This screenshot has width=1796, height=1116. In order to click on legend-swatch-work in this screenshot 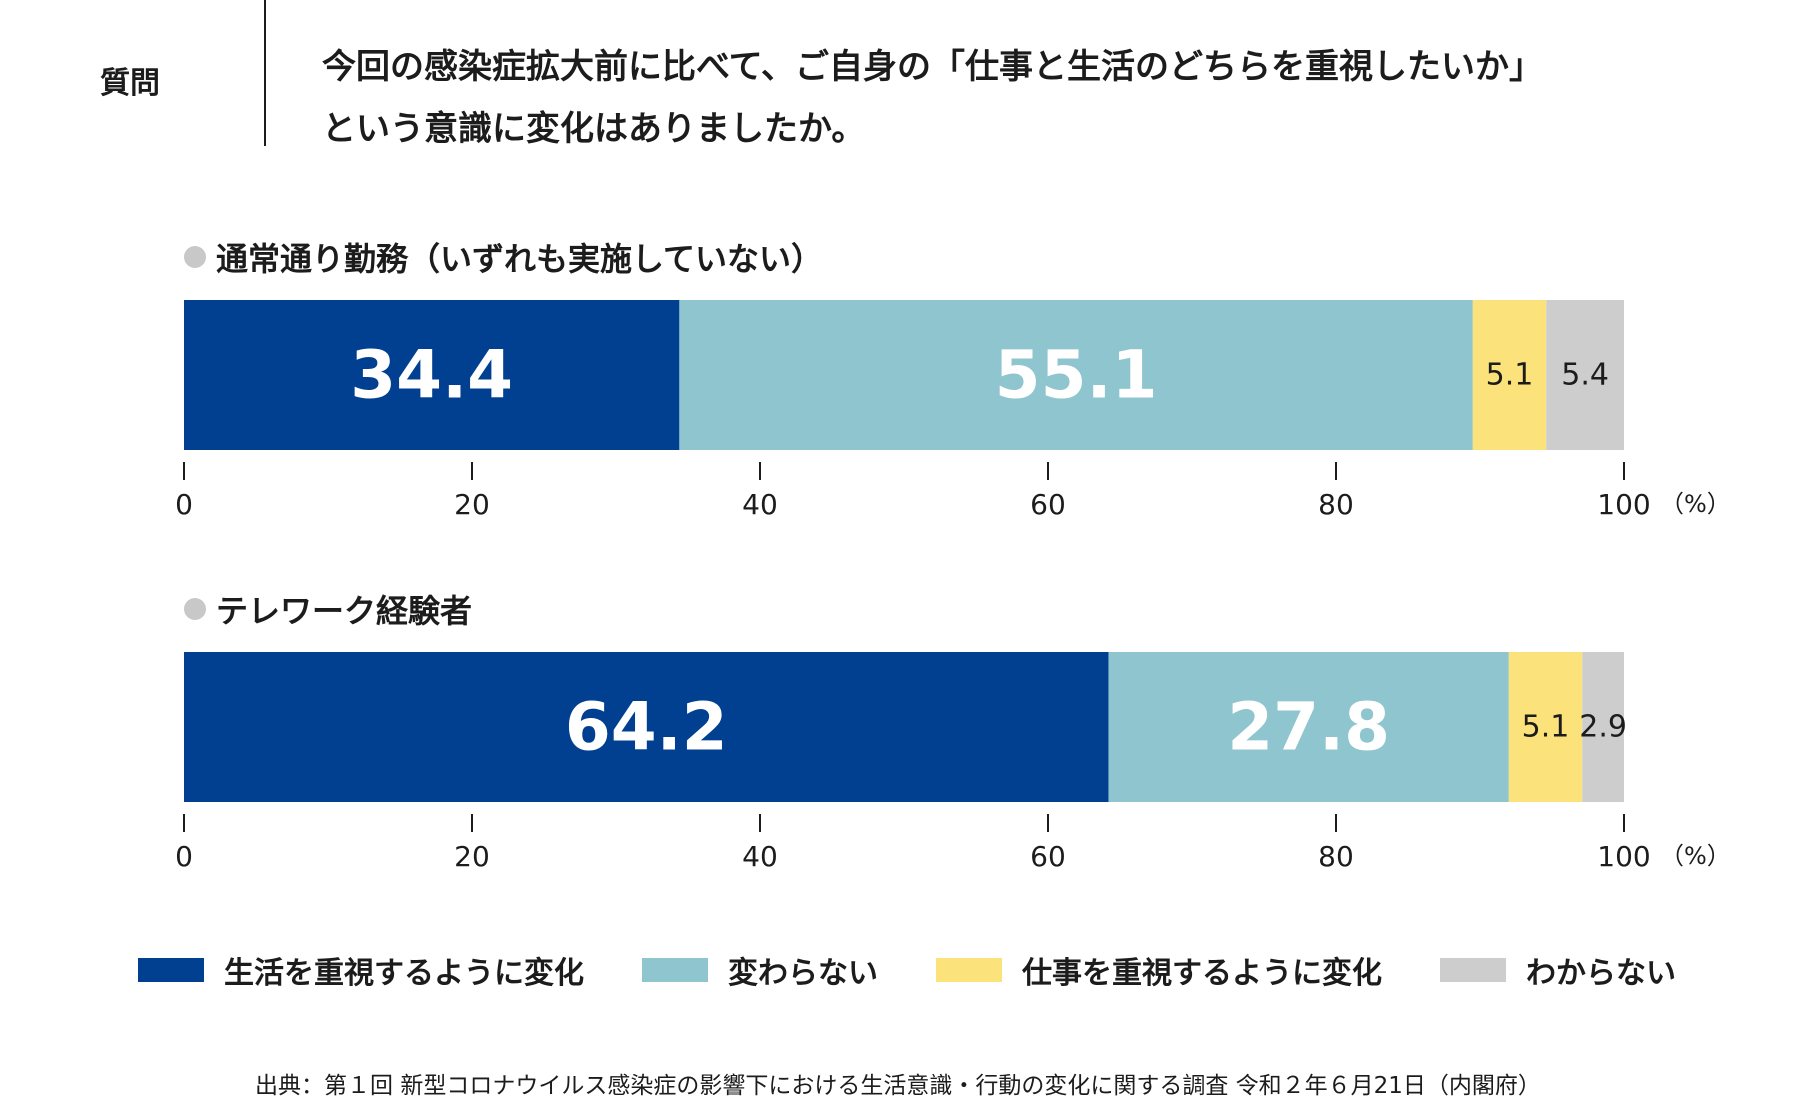, I will do `click(969, 970)`.